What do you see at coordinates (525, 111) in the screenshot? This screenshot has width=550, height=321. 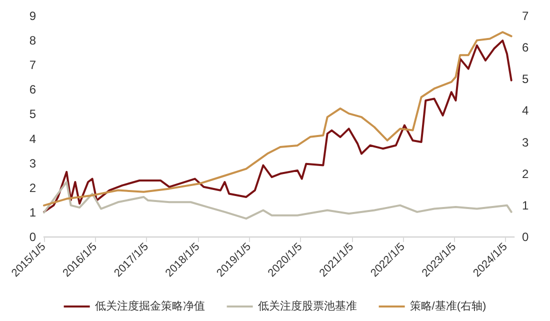 I see `y2-tick-label: 4` at bounding box center [525, 111].